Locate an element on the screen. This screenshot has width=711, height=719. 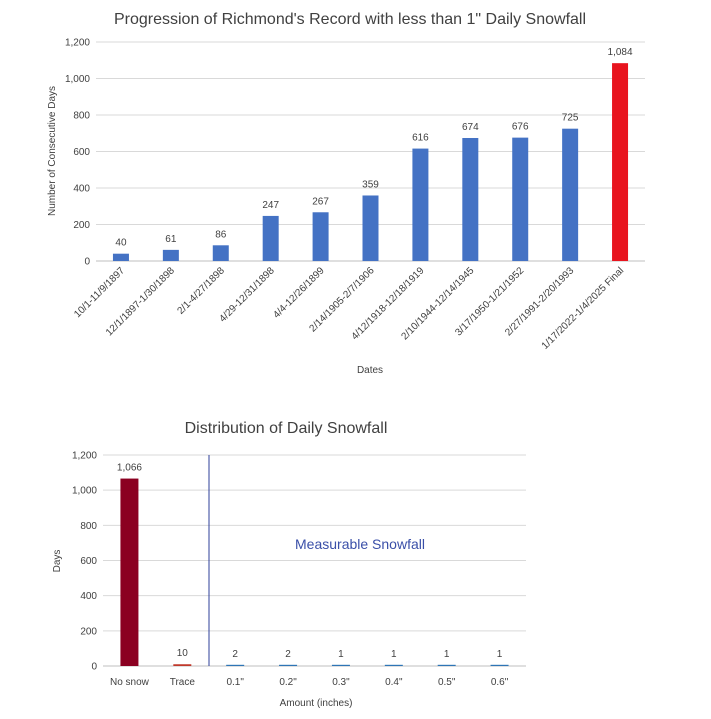
c1-data-label: 40 is located at coordinates (121, 243).